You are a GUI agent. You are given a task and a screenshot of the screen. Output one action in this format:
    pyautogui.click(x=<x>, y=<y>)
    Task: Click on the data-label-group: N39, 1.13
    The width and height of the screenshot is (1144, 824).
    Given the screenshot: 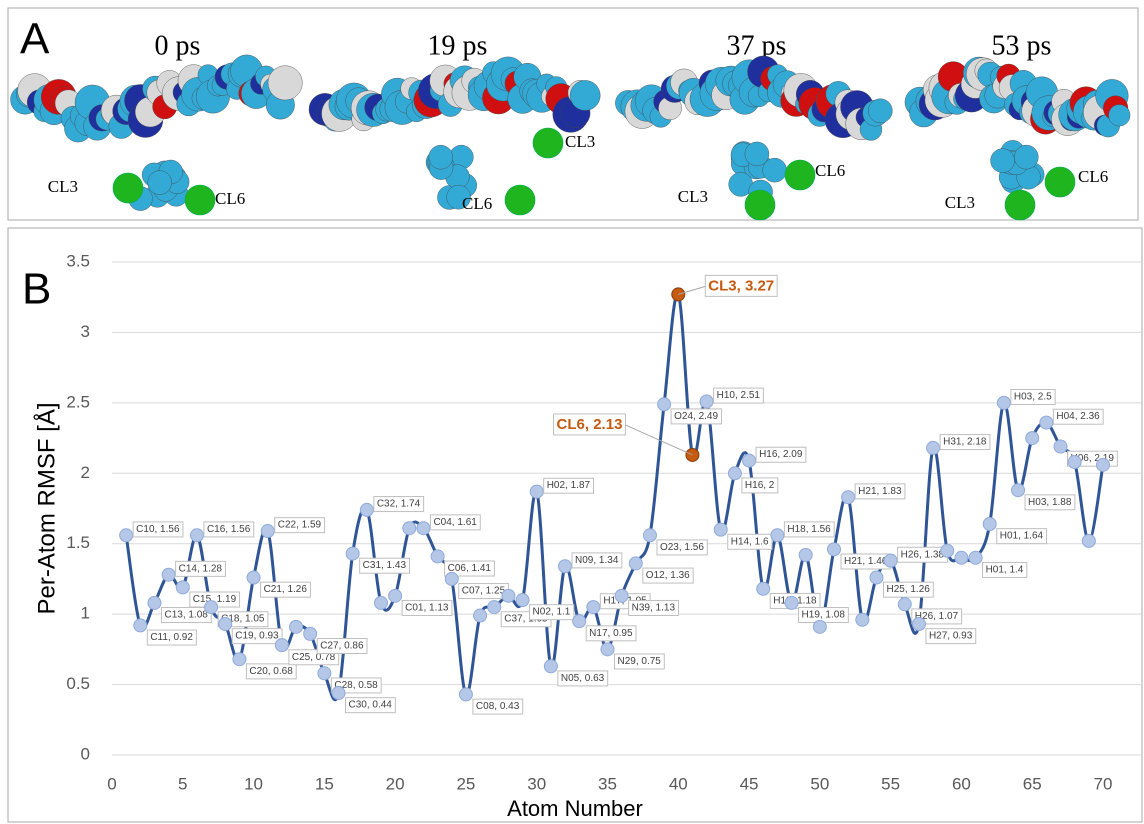 What is the action you would take?
    pyautogui.click(x=653, y=607)
    